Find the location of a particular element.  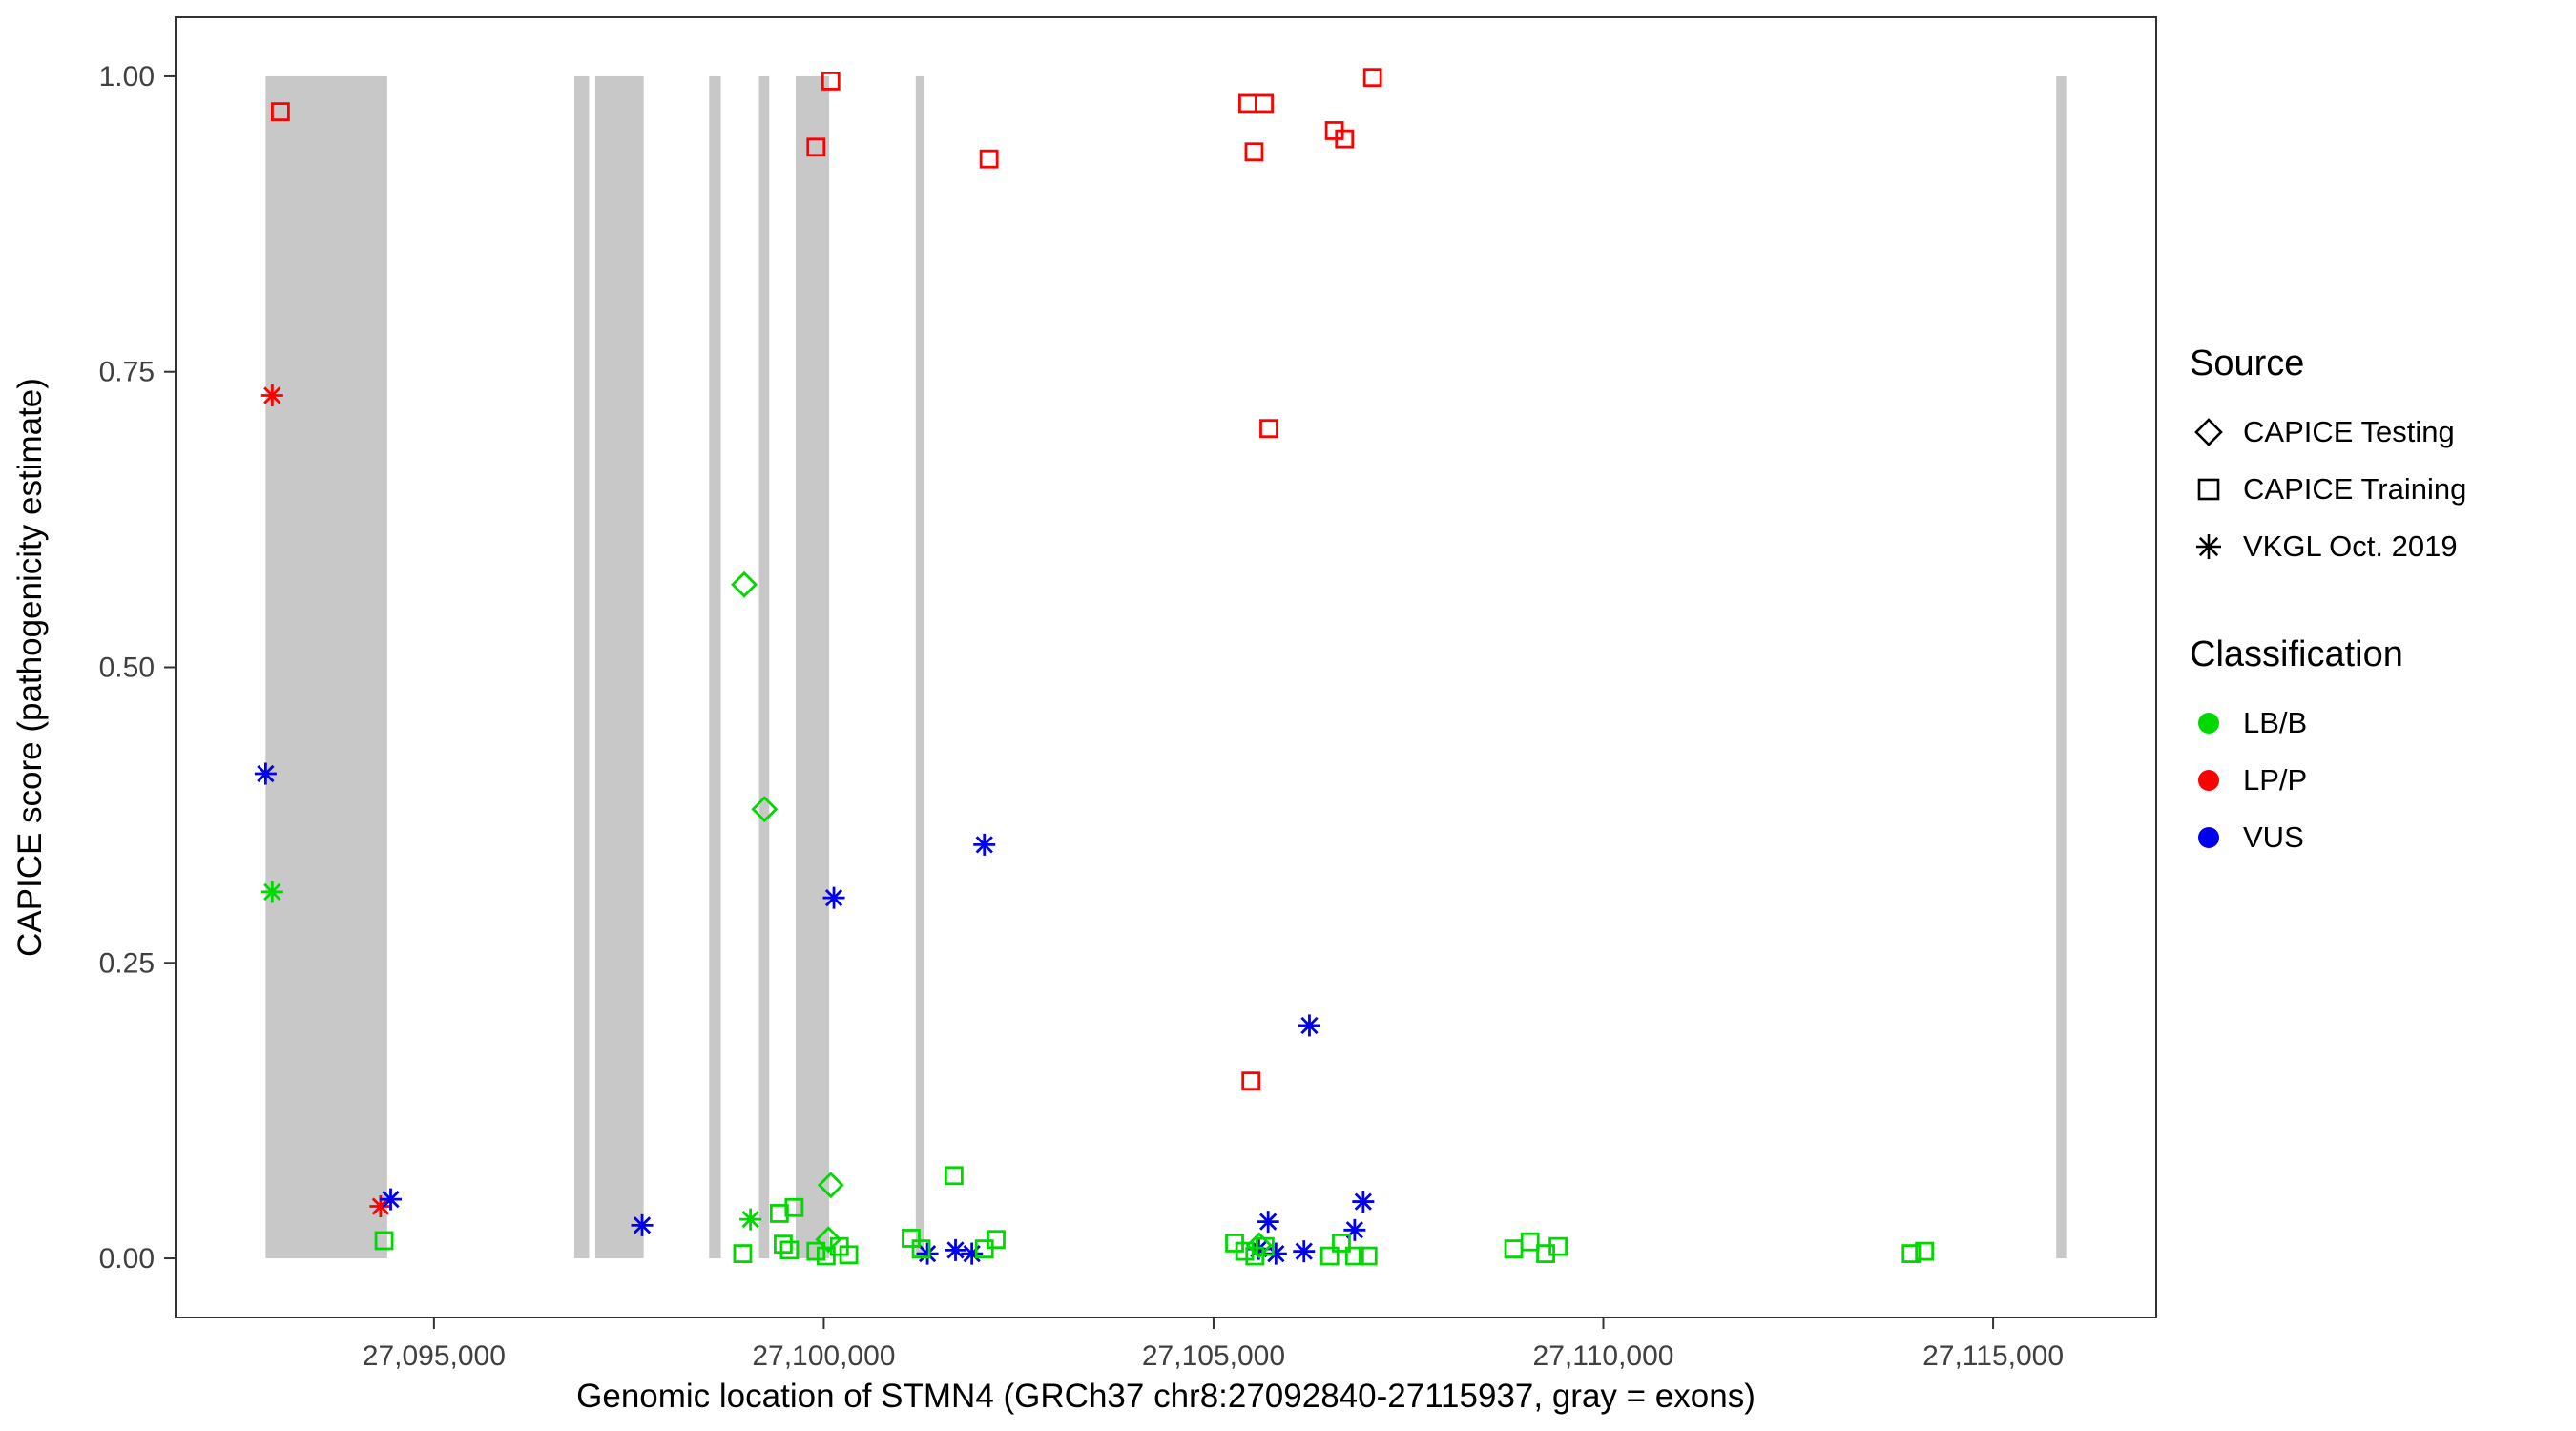

legend: Source CAPICE Testing CAPICE Training is located at coordinates (2376, 609).